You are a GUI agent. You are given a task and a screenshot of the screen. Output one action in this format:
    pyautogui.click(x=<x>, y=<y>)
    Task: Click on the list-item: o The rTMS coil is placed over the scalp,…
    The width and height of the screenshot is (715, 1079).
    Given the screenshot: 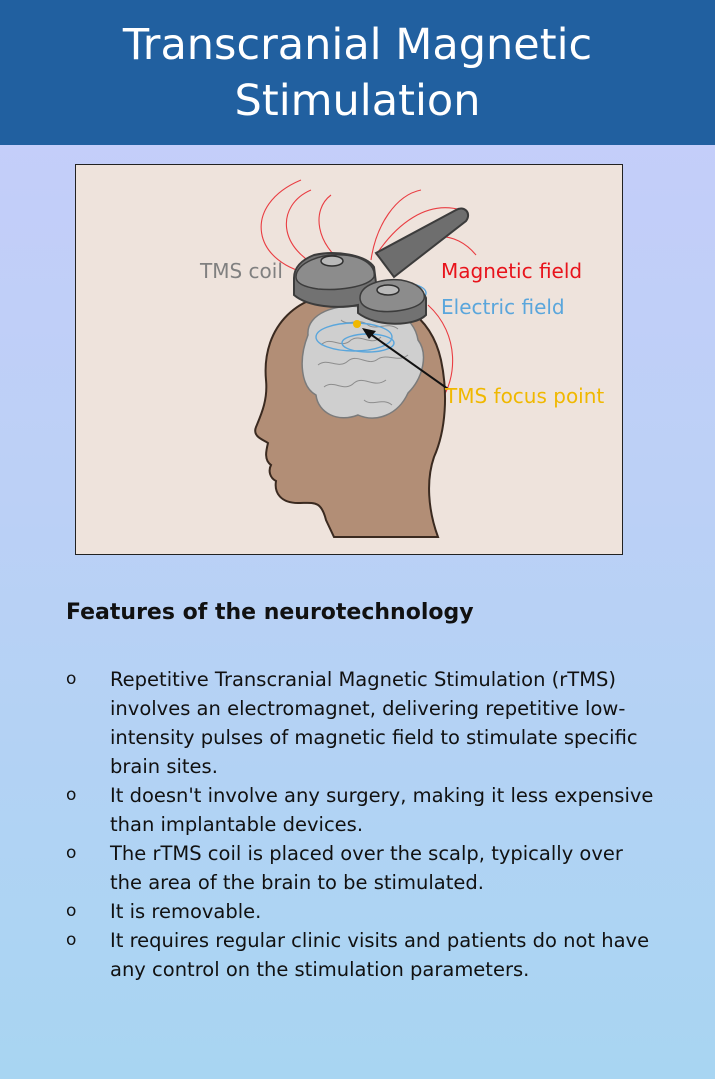 What is the action you would take?
    pyautogui.click(x=361, y=868)
    